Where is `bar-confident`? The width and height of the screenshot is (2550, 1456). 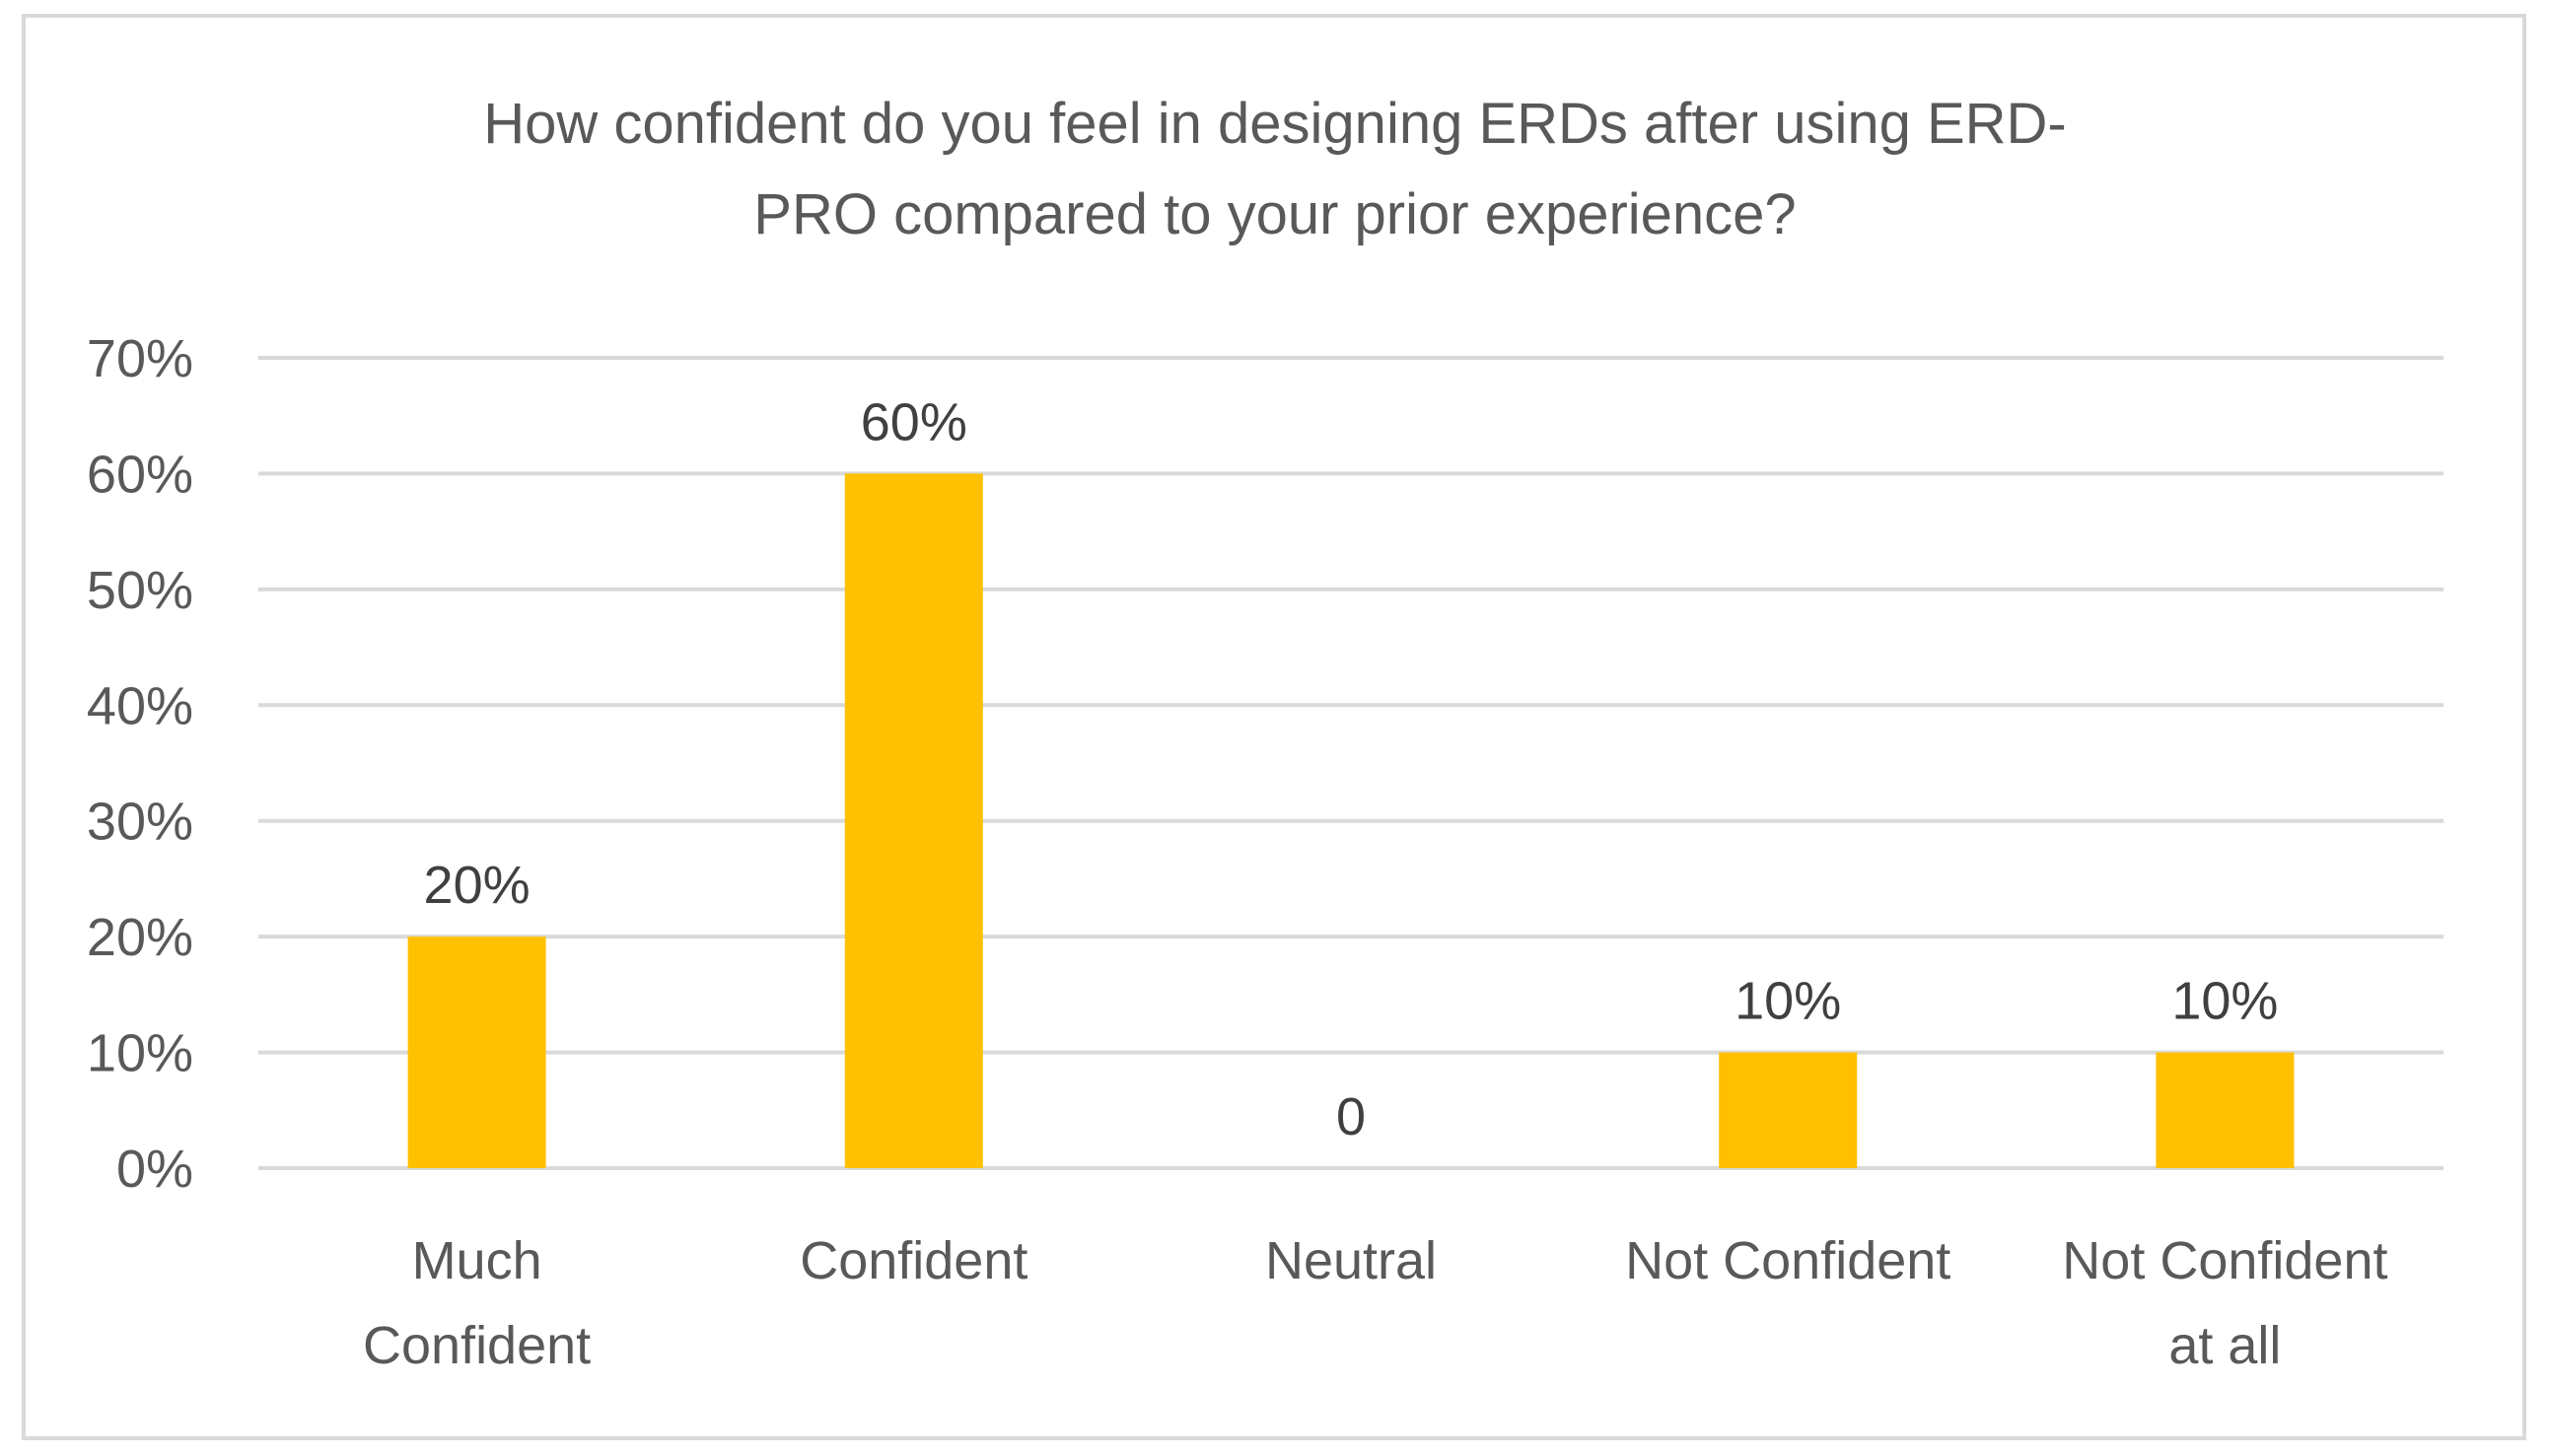 bar-confident is located at coordinates (913, 820).